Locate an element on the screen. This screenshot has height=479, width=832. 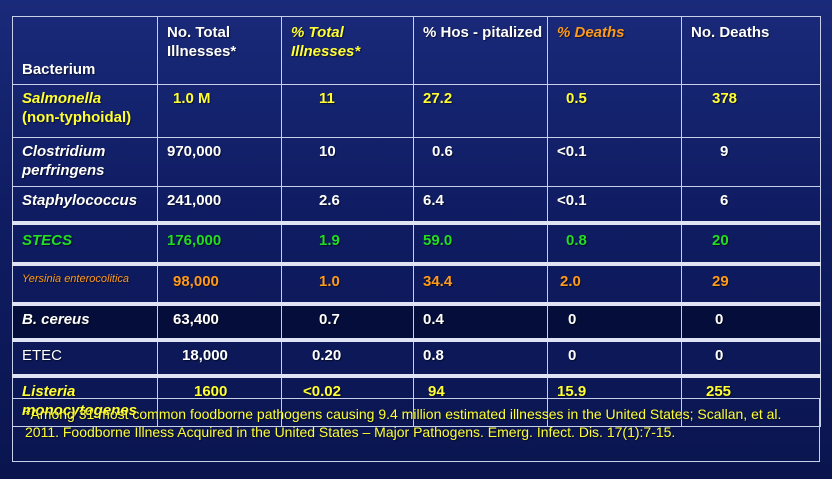
cell-pct-total: 1.0 is located at coordinates (347, 283).